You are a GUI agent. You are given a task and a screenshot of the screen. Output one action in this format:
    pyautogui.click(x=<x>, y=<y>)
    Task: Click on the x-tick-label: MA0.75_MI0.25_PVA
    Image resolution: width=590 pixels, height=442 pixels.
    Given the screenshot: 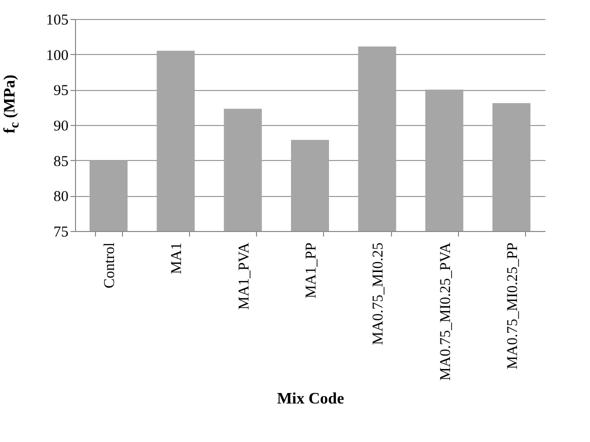 What is the action you would take?
    pyautogui.click(x=446, y=311)
    